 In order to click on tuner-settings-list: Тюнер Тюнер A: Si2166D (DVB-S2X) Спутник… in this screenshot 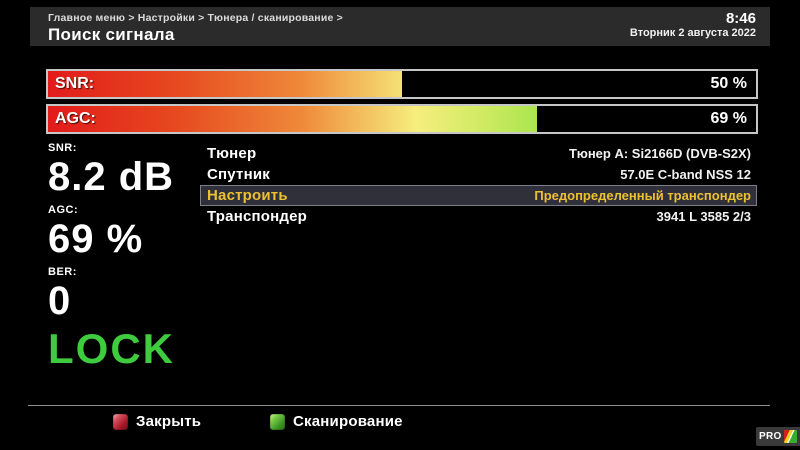, I will do `click(478, 185)`.